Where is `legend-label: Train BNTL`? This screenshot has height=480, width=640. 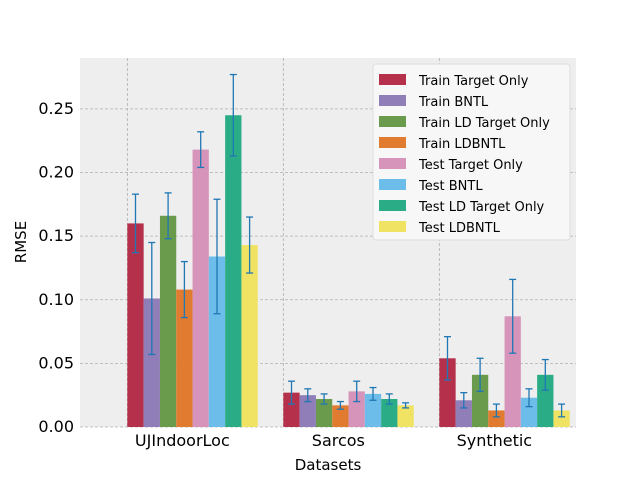
legend-label: Train BNTL is located at coordinates (453, 102).